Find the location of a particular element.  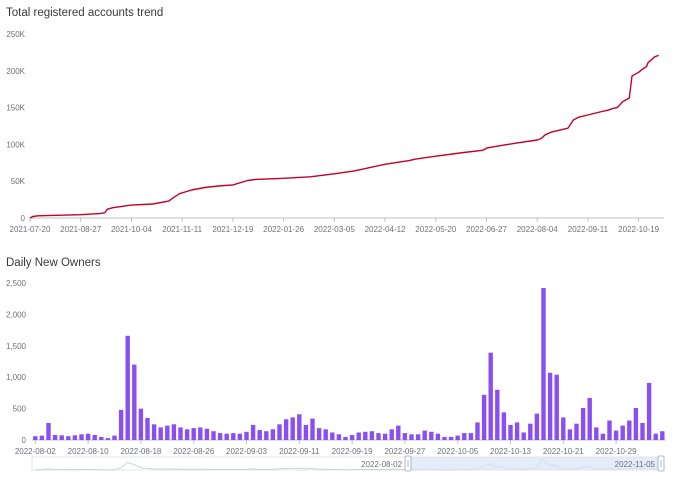

bar-x-tick-label: 2022-08-10 is located at coordinates (88, 451).